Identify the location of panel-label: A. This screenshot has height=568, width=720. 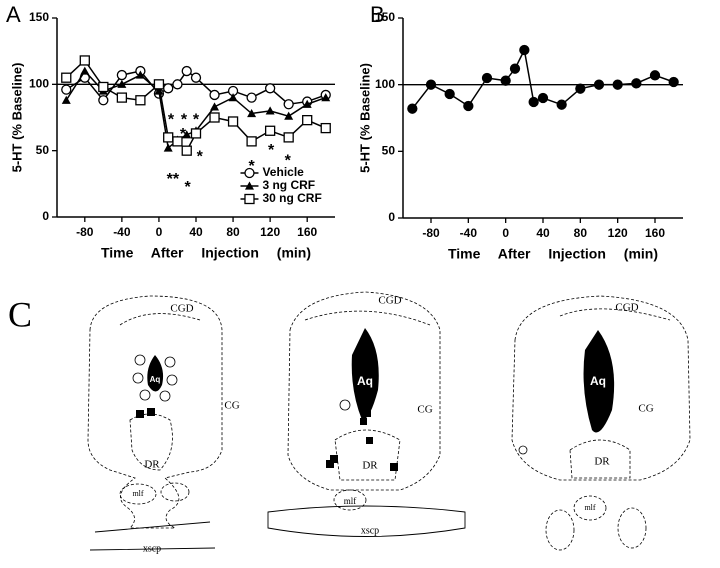
(13, 14).